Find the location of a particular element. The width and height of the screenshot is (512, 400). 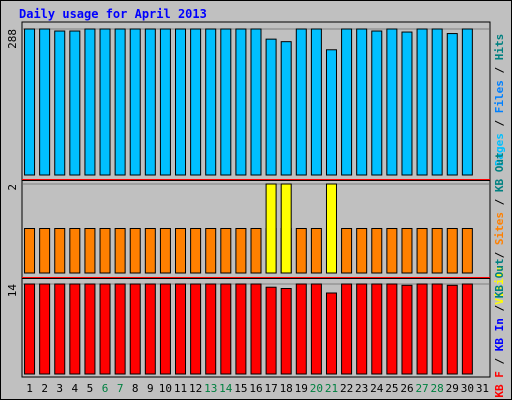

x-tick-label: 4 is located at coordinates (75, 388).